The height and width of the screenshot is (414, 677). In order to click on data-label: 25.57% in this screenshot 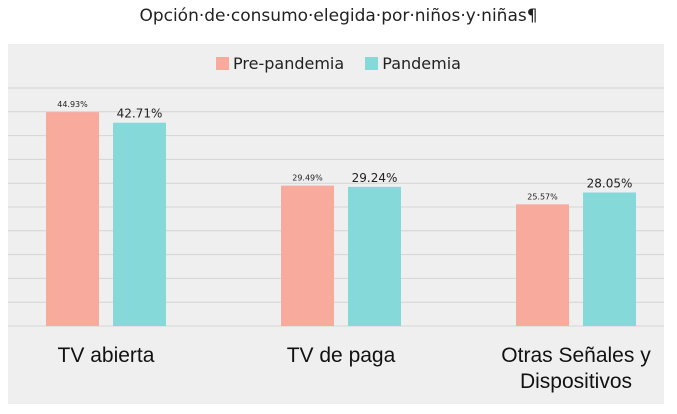, I will do `click(542, 196)`.